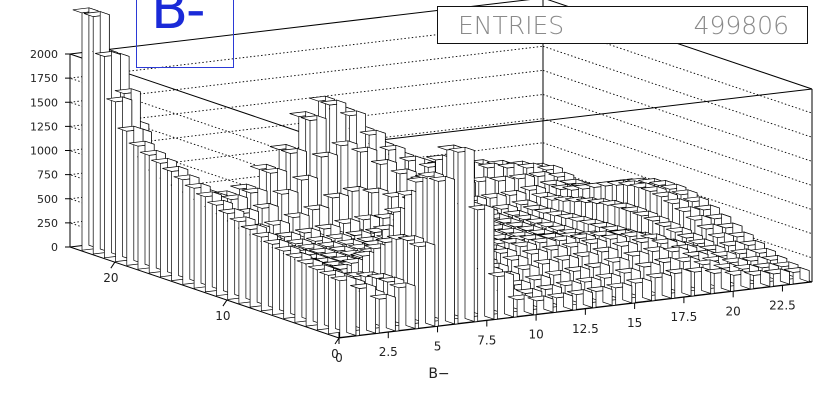  What do you see at coordinates (733, 311) in the screenshot?
I see `x-tick-label: 20` at bounding box center [733, 311].